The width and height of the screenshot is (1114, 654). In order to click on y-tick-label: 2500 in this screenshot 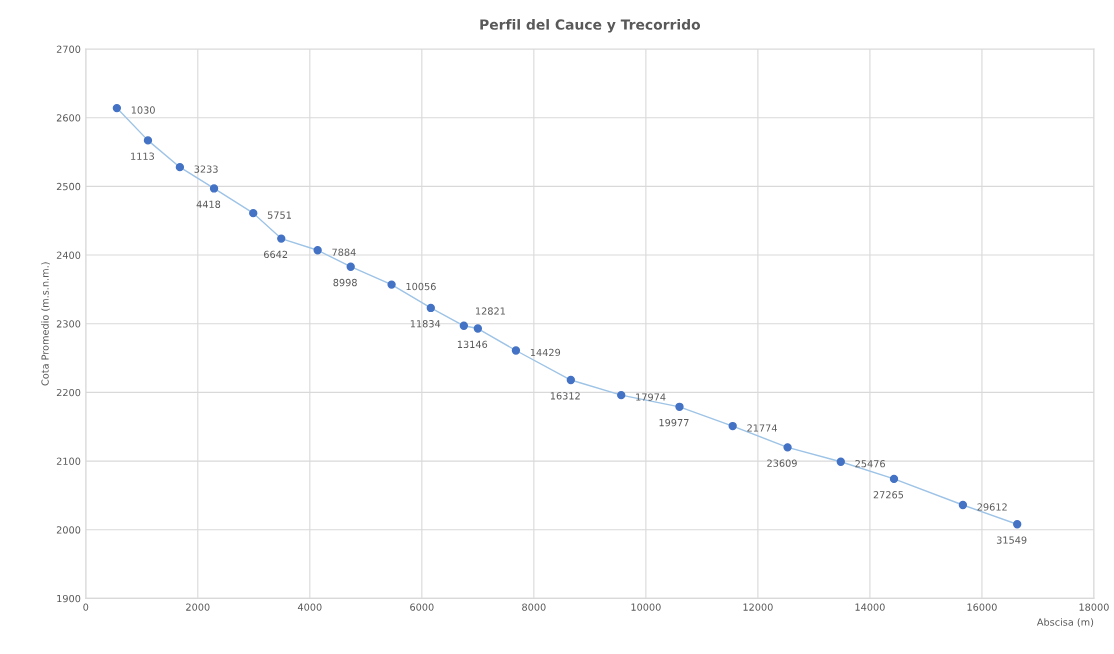, I will do `click(68, 186)`.